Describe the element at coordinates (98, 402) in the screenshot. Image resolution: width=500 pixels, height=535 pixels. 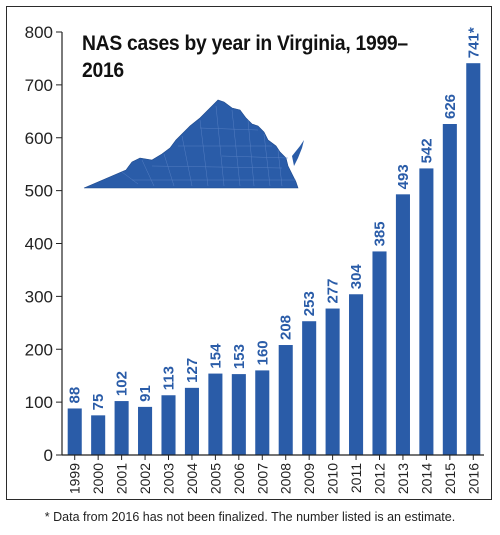
I see `bar-label-2000: 75` at that location.